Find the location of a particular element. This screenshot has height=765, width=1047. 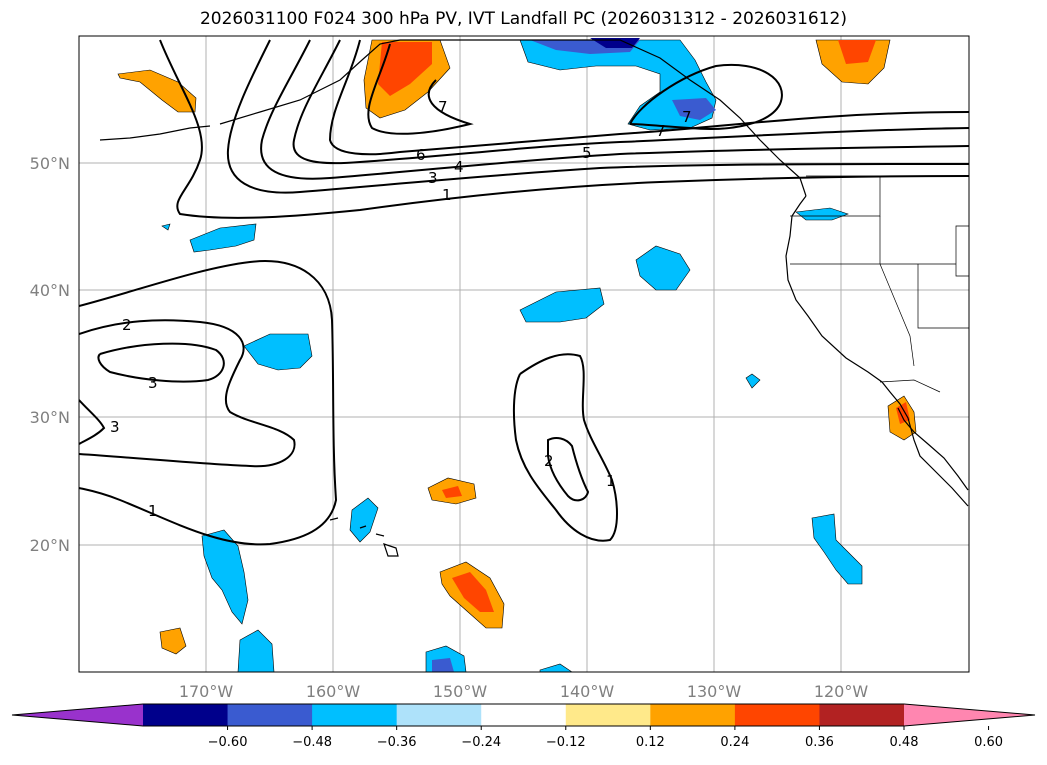

colorbar-extend-high is located at coordinates (969, 715).